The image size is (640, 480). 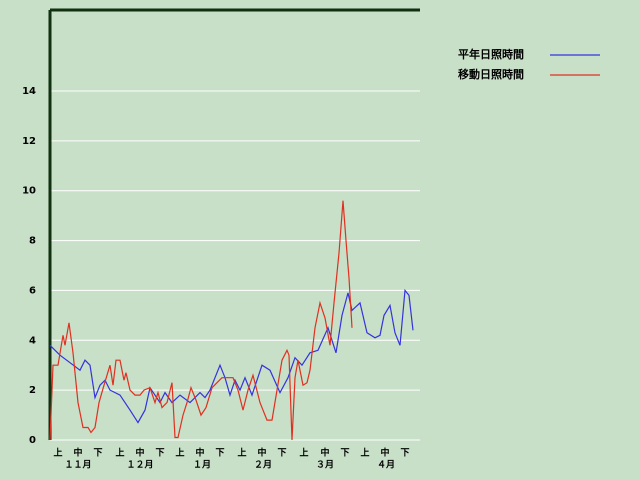 I want to click on month-label: ４月, so click(x=386, y=465).